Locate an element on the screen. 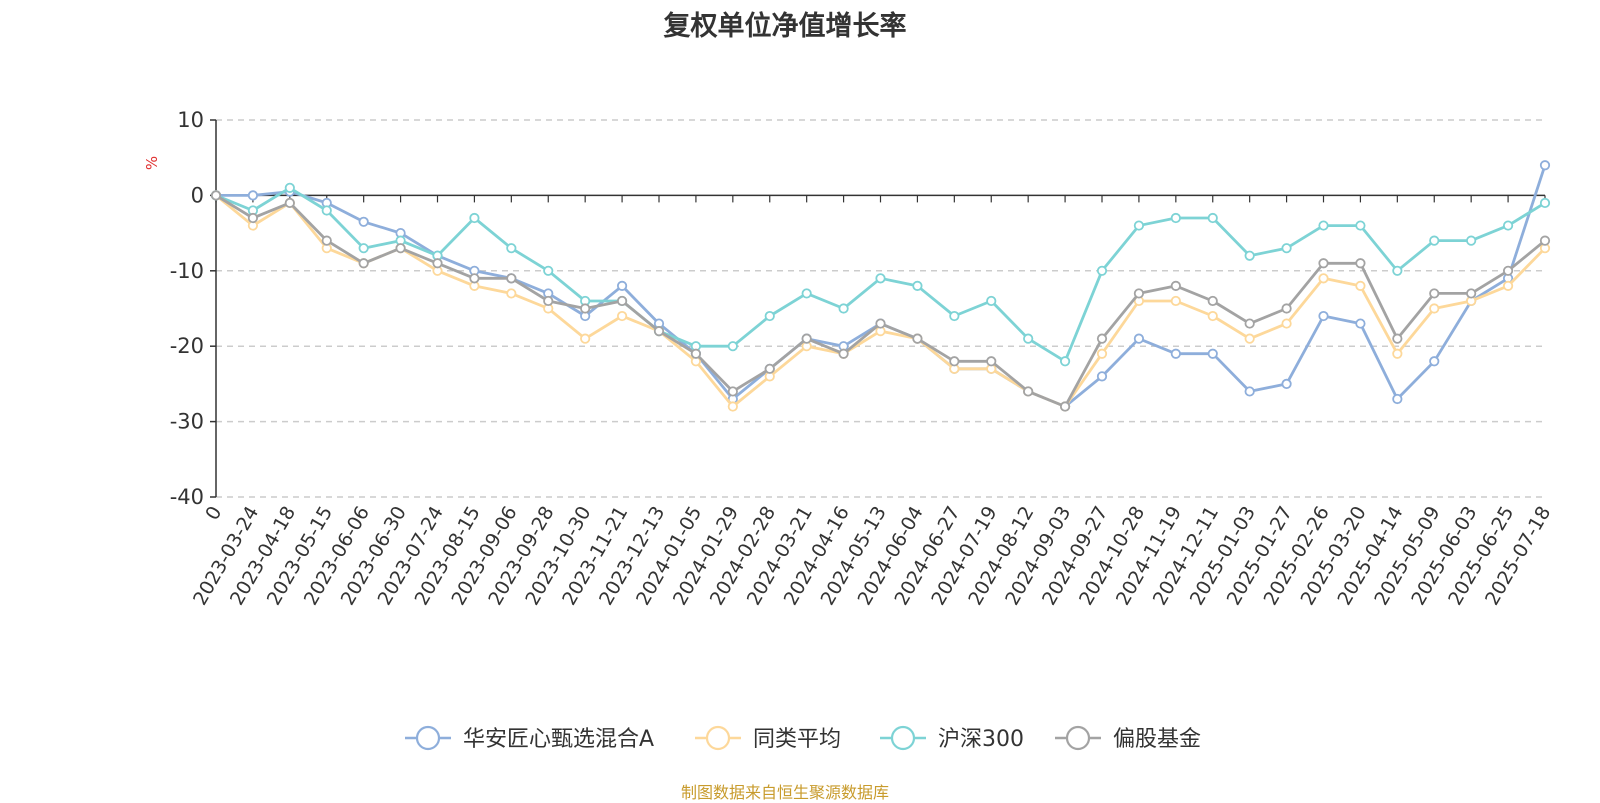 The height and width of the screenshot is (803, 1600). legend-item: 同类平均 is located at coordinates (768, 738).